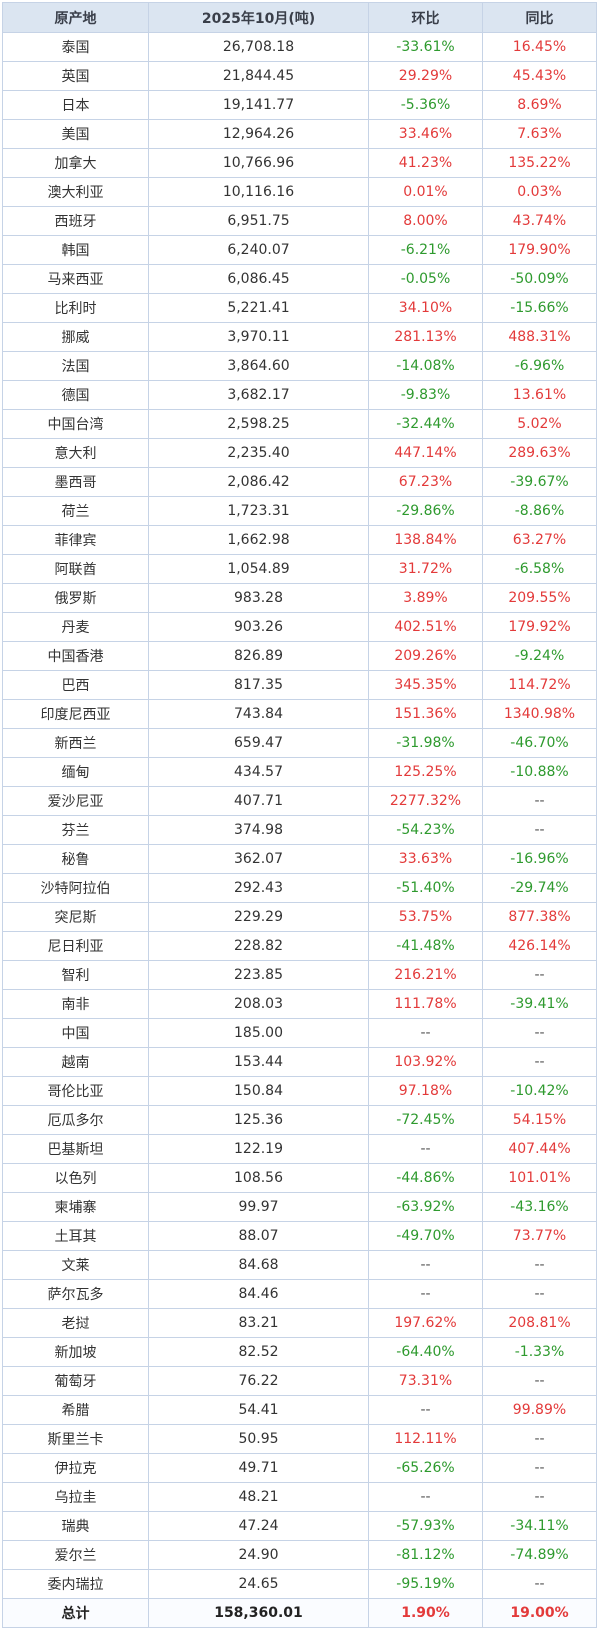  Describe the element at coordinates (299, 17) in the screenshot. I see `table-header-row: 原产地 2025年10月(吨) 环比 同比` at that location.